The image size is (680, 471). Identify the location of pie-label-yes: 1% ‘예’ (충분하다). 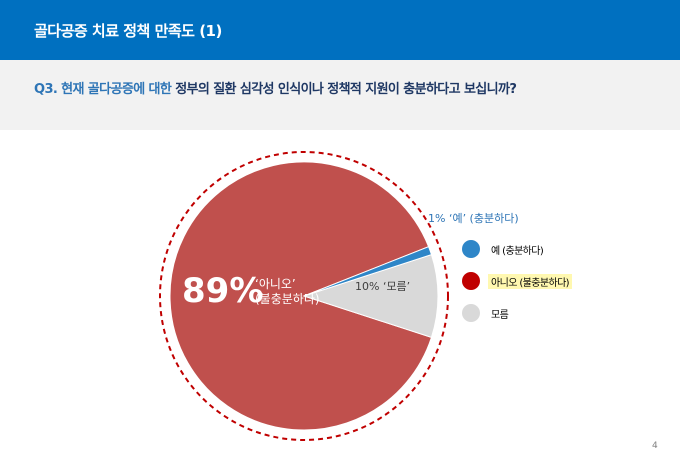
(473, 218).